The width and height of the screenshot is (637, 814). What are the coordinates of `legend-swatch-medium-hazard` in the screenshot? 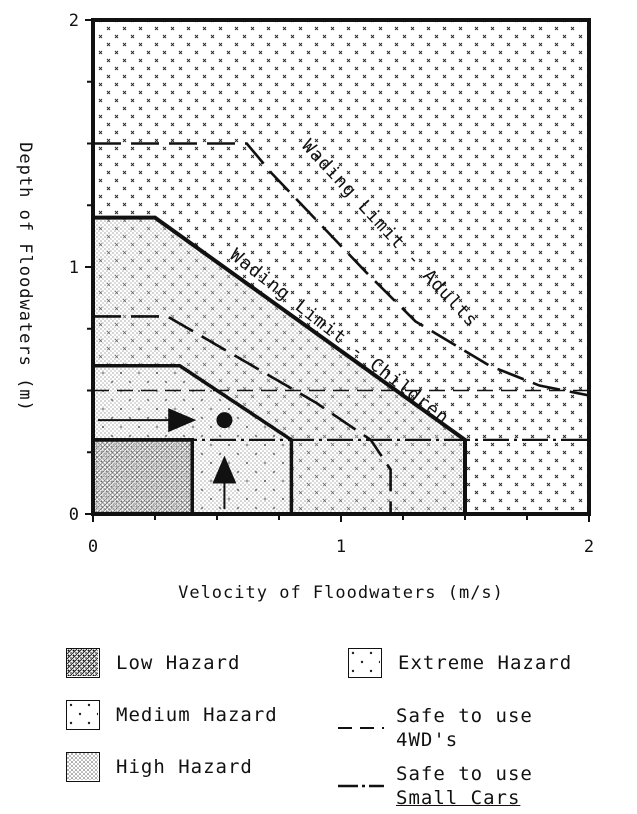 It's located at (83, 715).